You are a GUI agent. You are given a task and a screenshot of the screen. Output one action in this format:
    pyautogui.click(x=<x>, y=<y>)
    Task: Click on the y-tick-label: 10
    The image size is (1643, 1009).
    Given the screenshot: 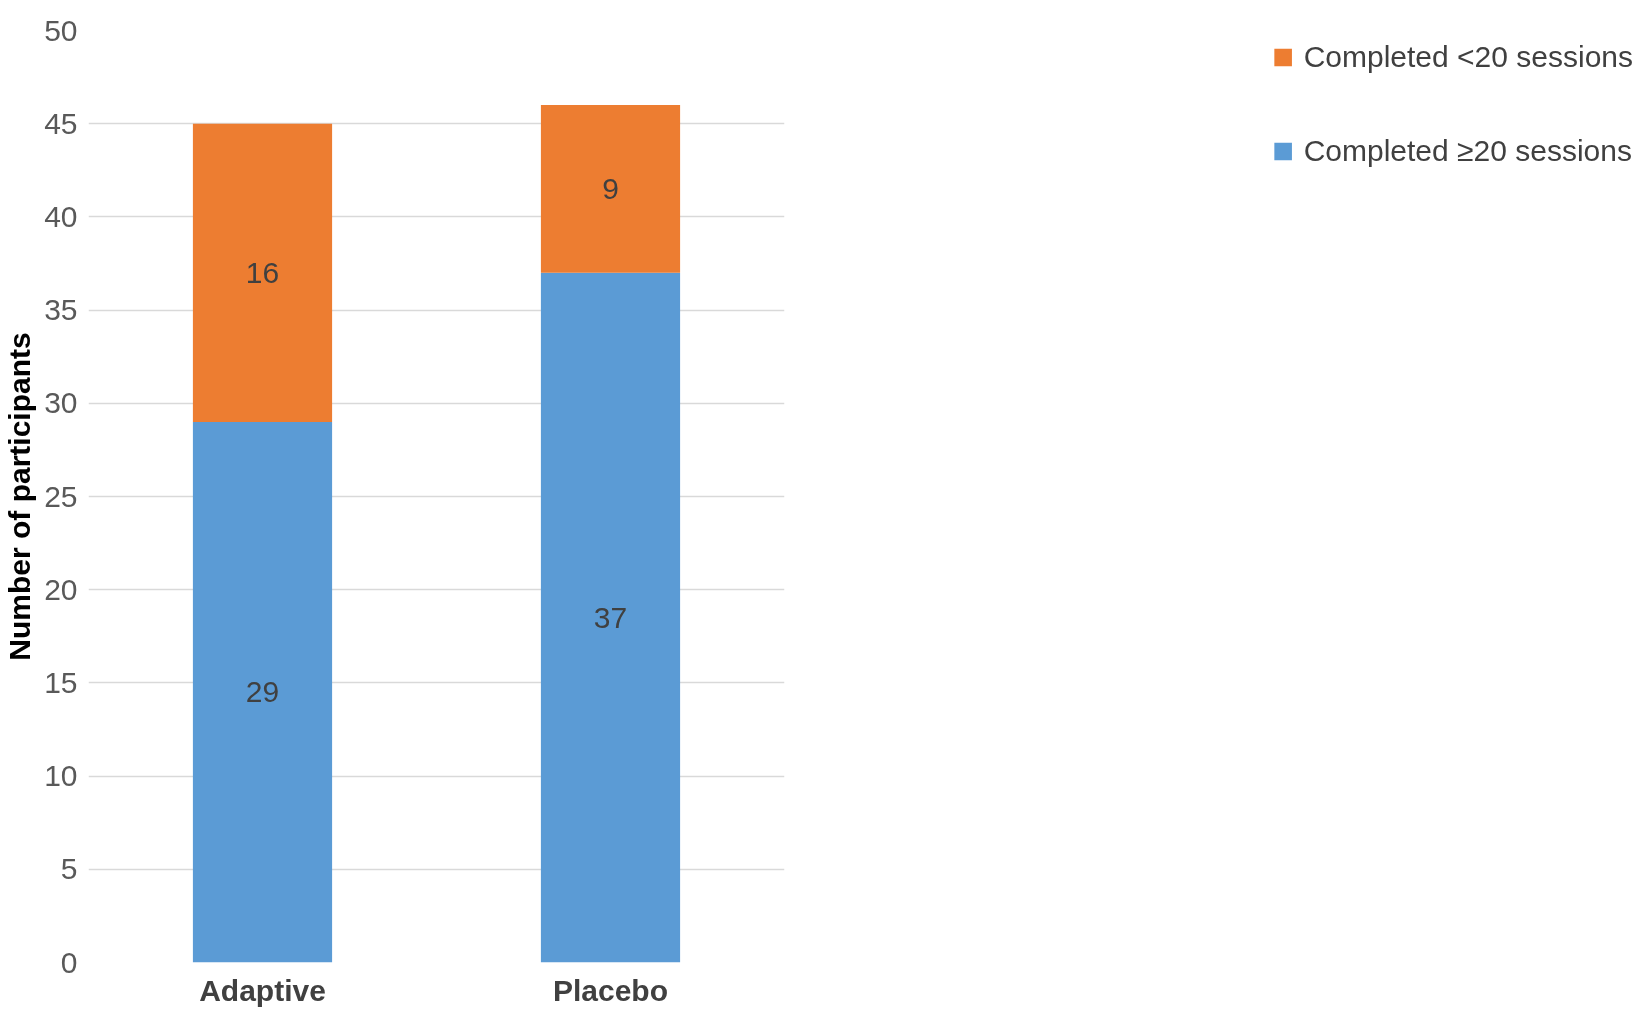 What is the action you would take?
    pyautogui.click(x=61, y=776)
    